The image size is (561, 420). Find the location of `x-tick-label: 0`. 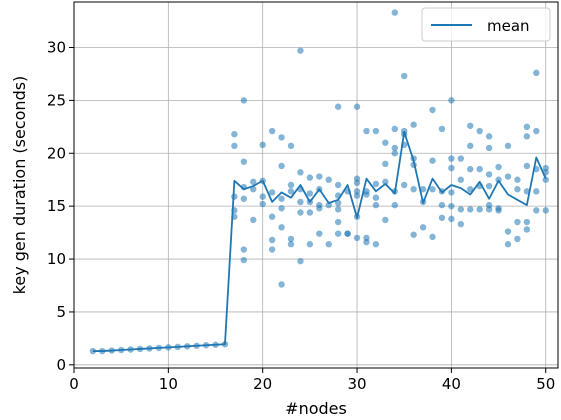

x-tick-label: 0 is located at coordinates (74, 384).